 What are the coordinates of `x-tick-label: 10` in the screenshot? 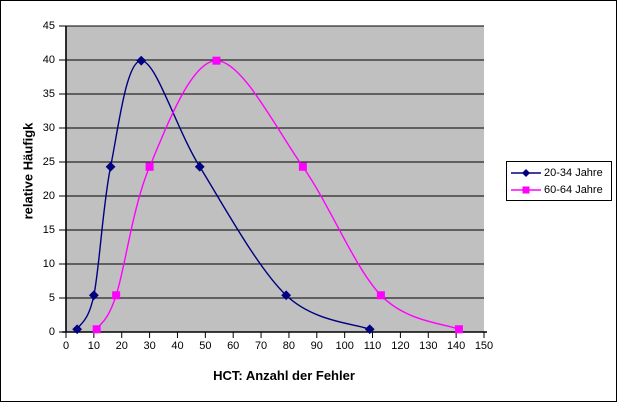 It's located at (93, 346).